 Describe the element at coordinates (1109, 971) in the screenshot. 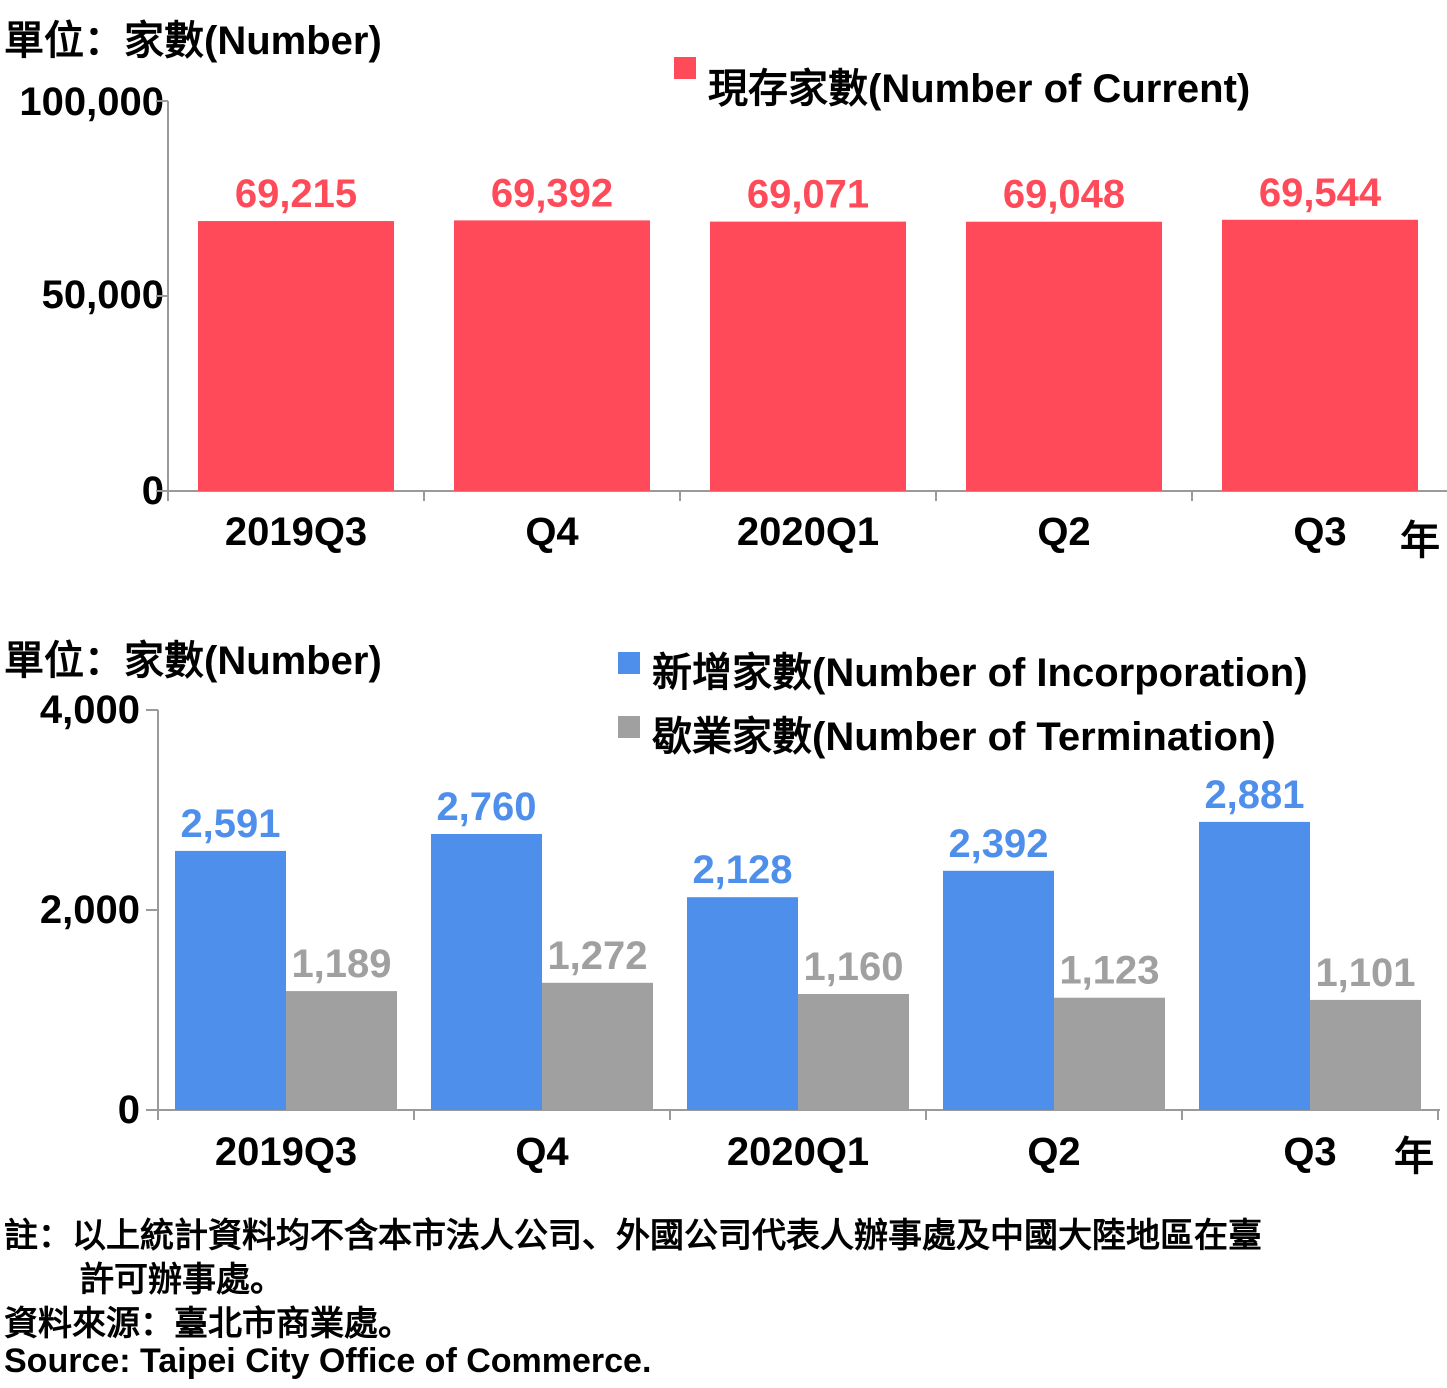

I see `chart2-data-label: 1,123` at that location.